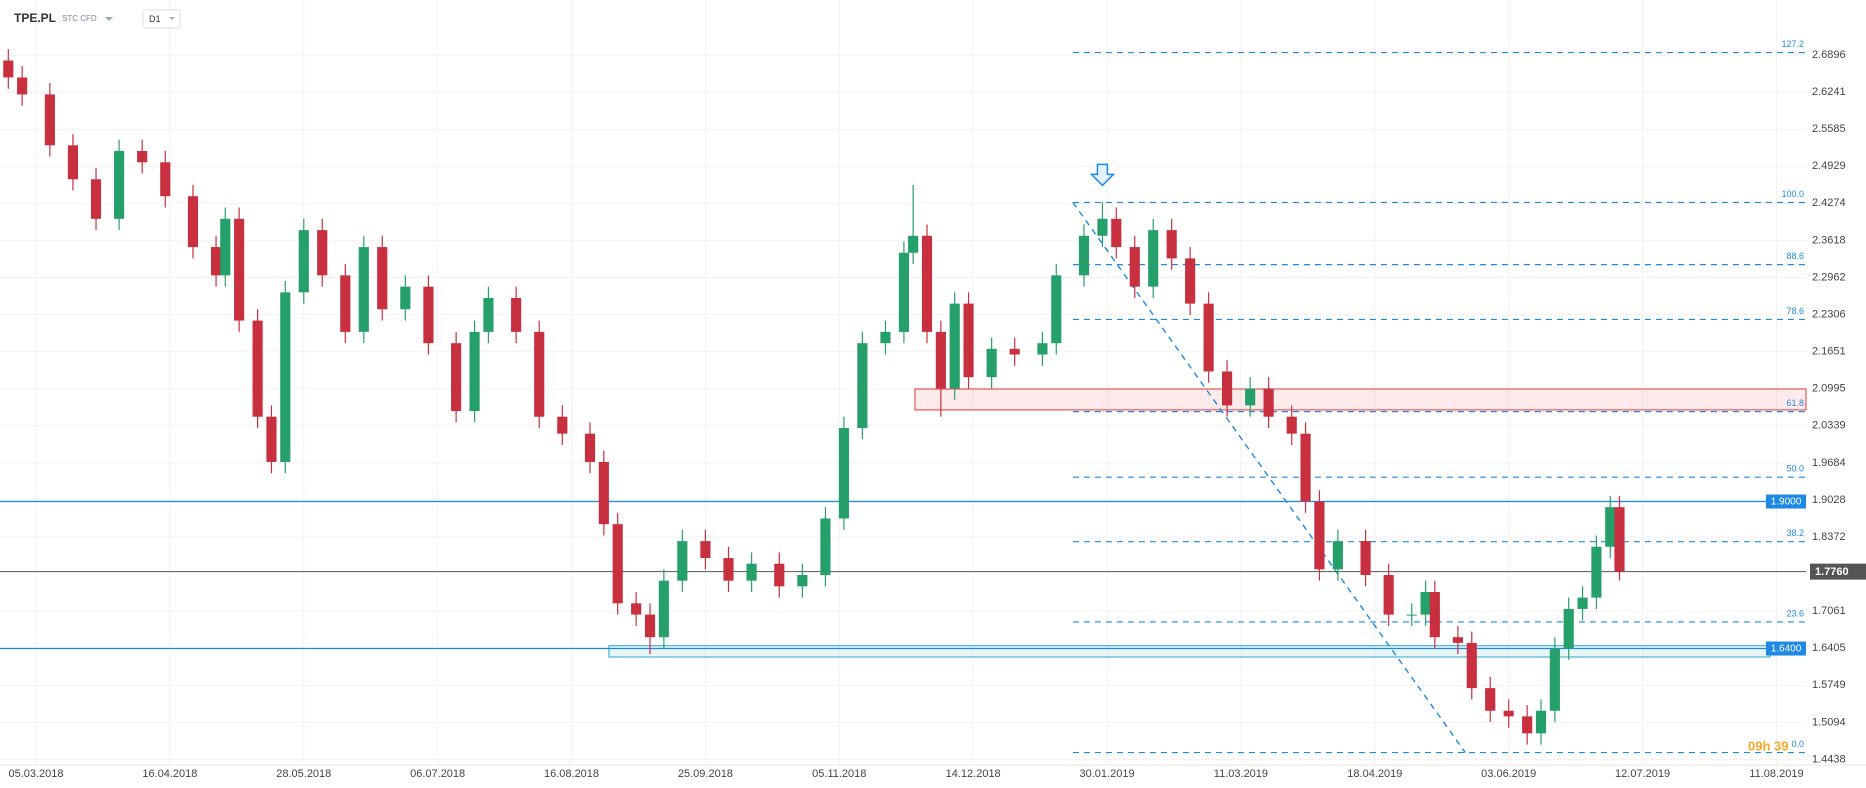 The width and height of the screenshot is (1866, 788). What do you see at coordinates (79, 18) in the screenshot?
I see `instrument: STC CFD` at bounding box center [79, 18].